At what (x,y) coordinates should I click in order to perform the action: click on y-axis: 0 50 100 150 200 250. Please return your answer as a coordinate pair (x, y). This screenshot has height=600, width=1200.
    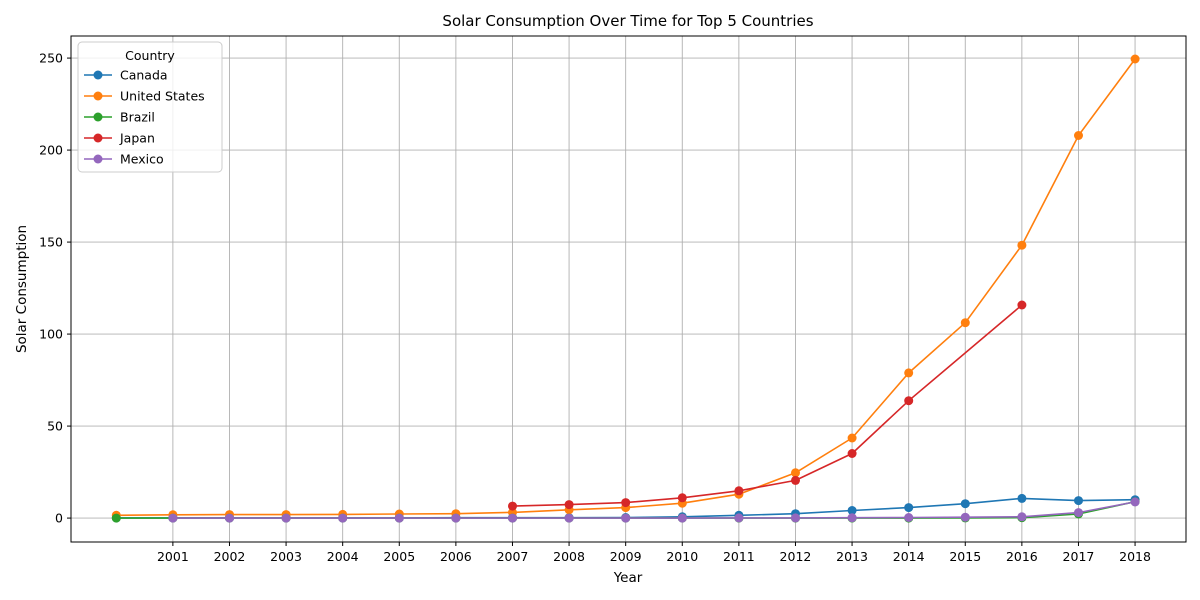
    Looking at the image, I should click on (55, 288).